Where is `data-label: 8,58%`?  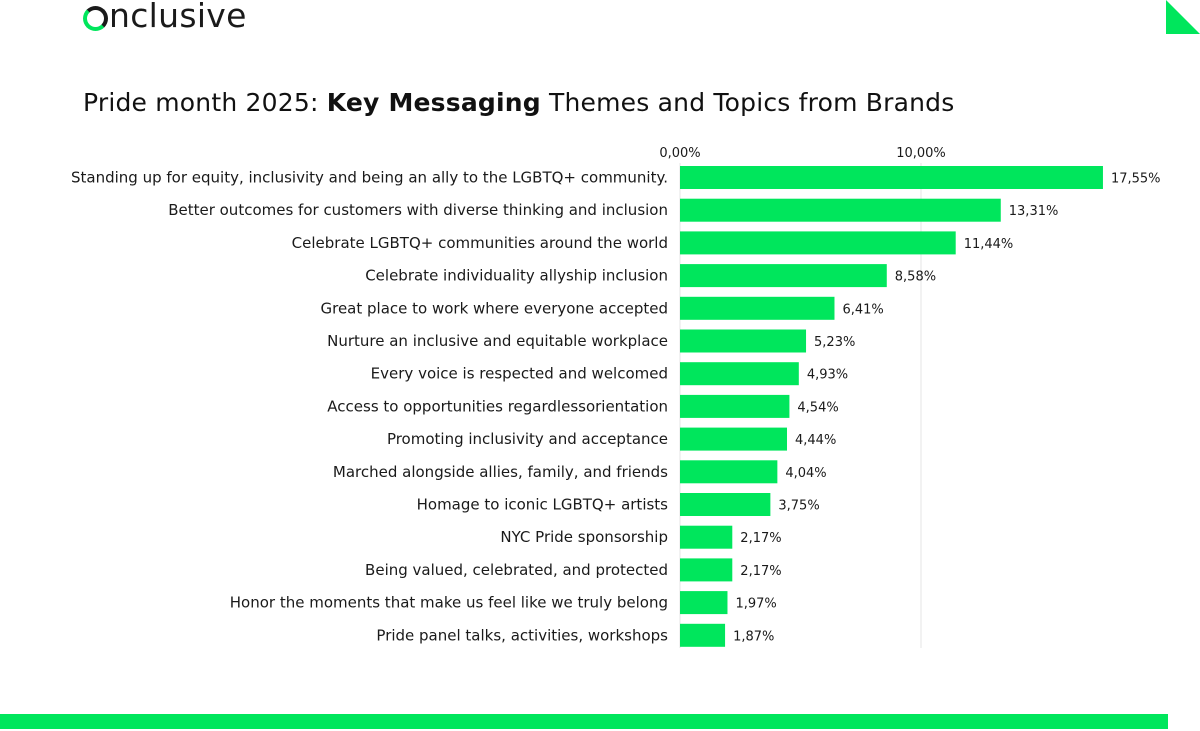
data-label: 8,58% is located at coordinates (915, 277).